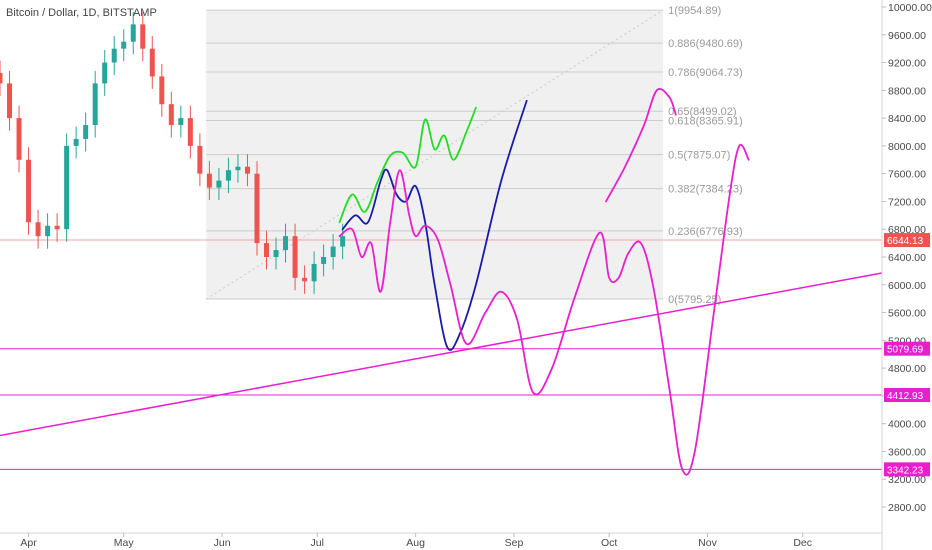 Image resolution: width=932 pixels, height=550 pixels. I want to click on y-tick-label: 9600.00, so click(907, 36).